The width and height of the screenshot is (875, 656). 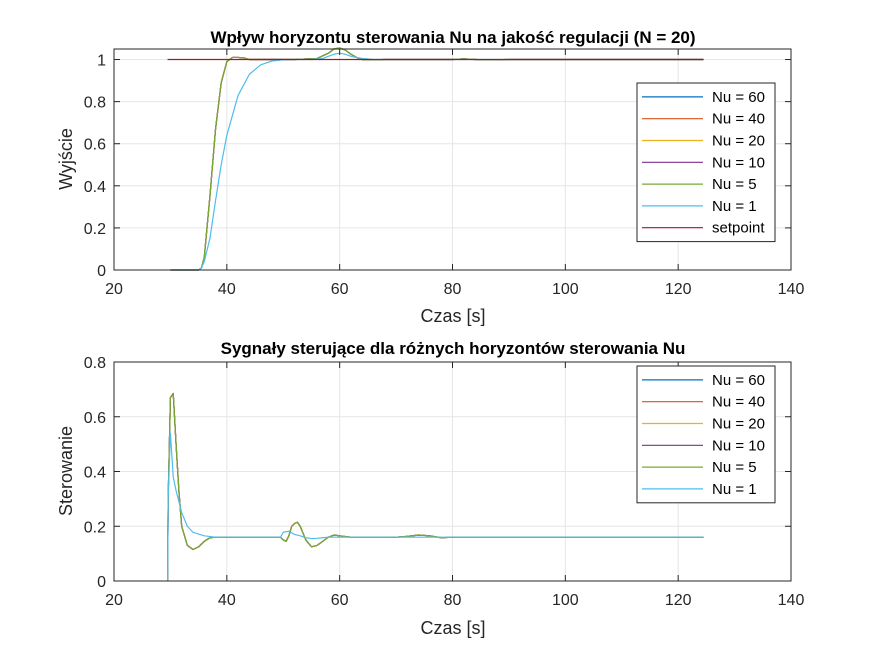 I want to click on output-legend-label-setpoint: setpoint, so click(x=738, y=228).